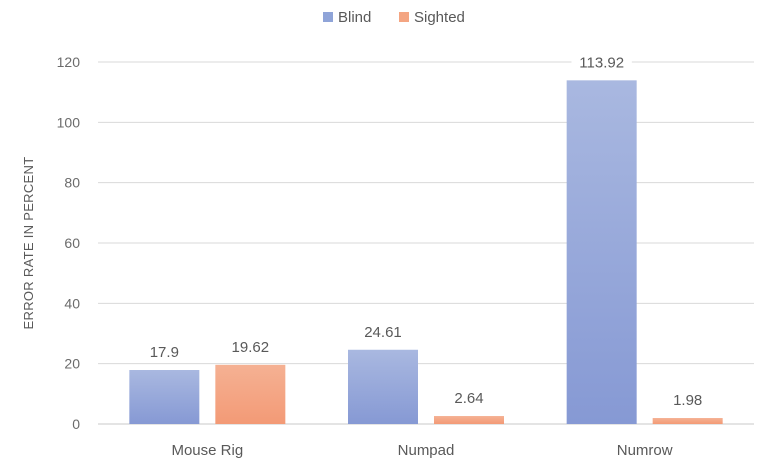  What do you see at coordinates (207, 450) in the screenshot?
I see `x-tick-label-mouse-rig: Mouse Rig` at bounding box center [207, 450].